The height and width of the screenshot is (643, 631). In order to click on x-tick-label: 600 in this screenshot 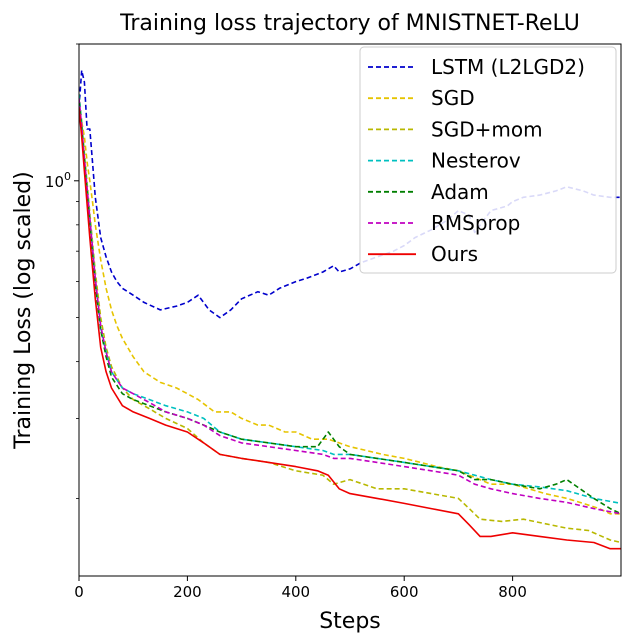, I will do `click(404, 592)`.